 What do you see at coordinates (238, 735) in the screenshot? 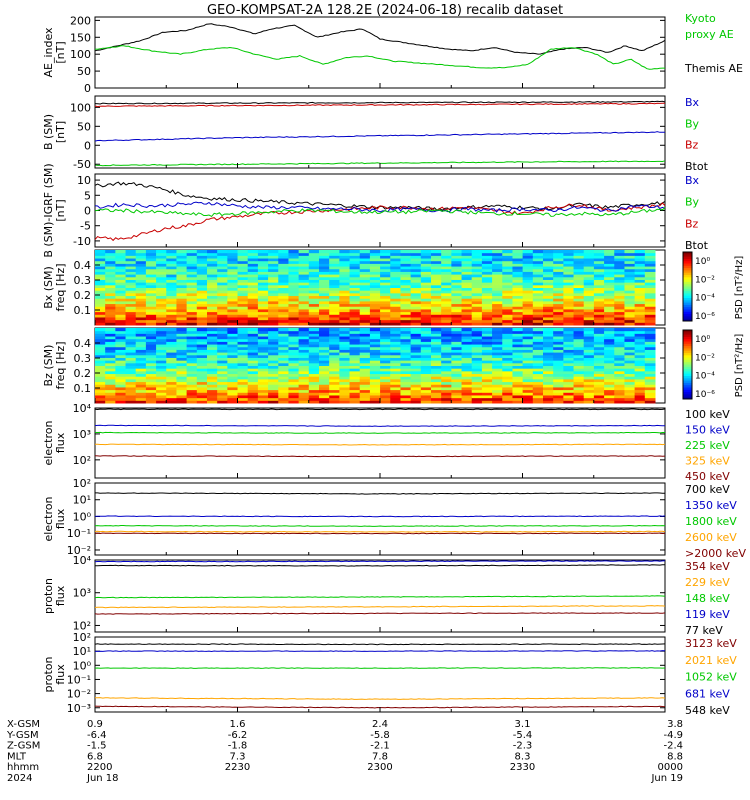
I see `ephemeris-value: -6.2` at bounding box center [238, 735].